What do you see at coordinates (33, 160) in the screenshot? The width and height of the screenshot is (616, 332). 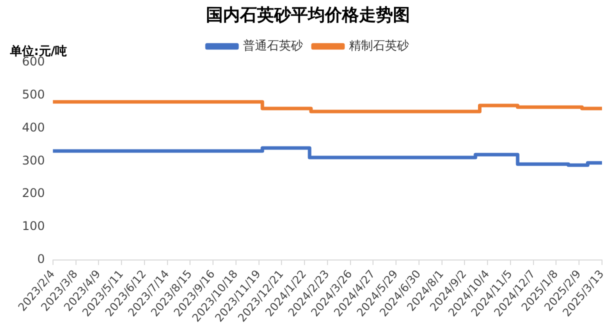 I see `y-tick-label: 300` at bounding box center [33, 160].